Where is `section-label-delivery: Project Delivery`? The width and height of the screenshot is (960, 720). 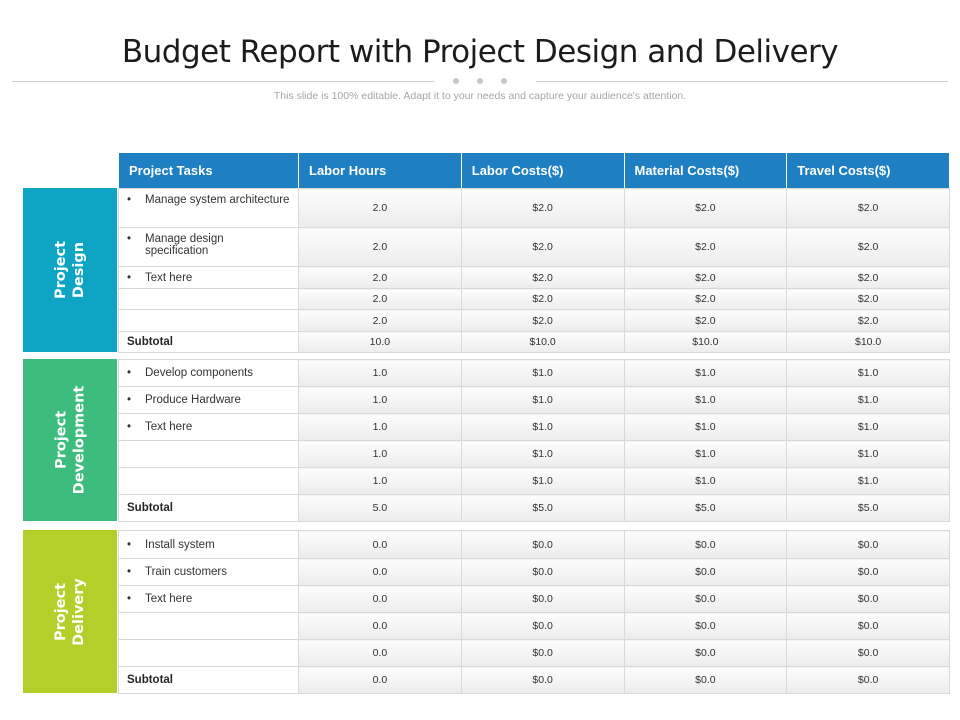 section-label-delivery: Project Delivery is located at coordinates (70, 611).